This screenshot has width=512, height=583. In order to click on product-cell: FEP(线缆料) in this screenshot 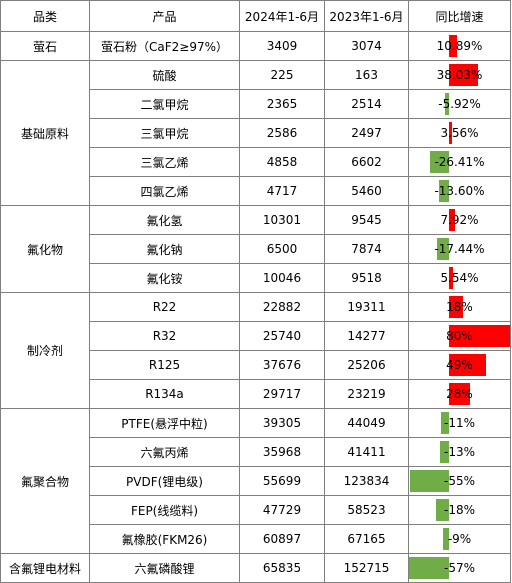, I will do `click(164, 510)`.